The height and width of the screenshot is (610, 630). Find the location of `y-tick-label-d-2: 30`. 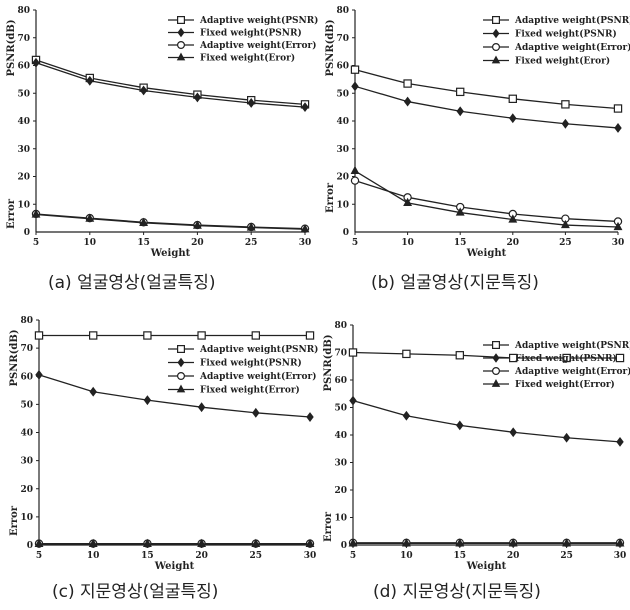

y-tick-label-d-2: 30 is located at coordinates (340, 464).